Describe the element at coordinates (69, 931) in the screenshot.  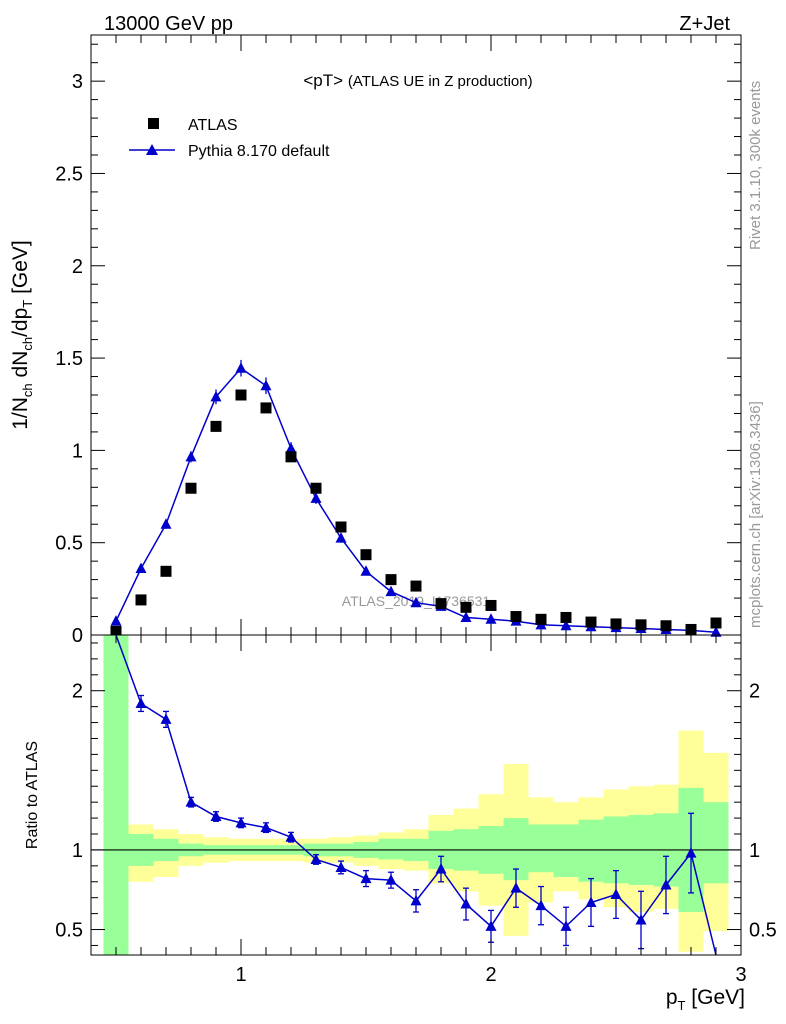
I see `ratio-y-tick-label: 0.5` at that location.